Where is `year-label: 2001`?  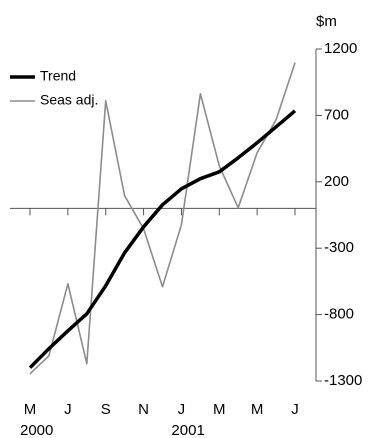 year-label: 2001 is located at coordinates (187, 430).